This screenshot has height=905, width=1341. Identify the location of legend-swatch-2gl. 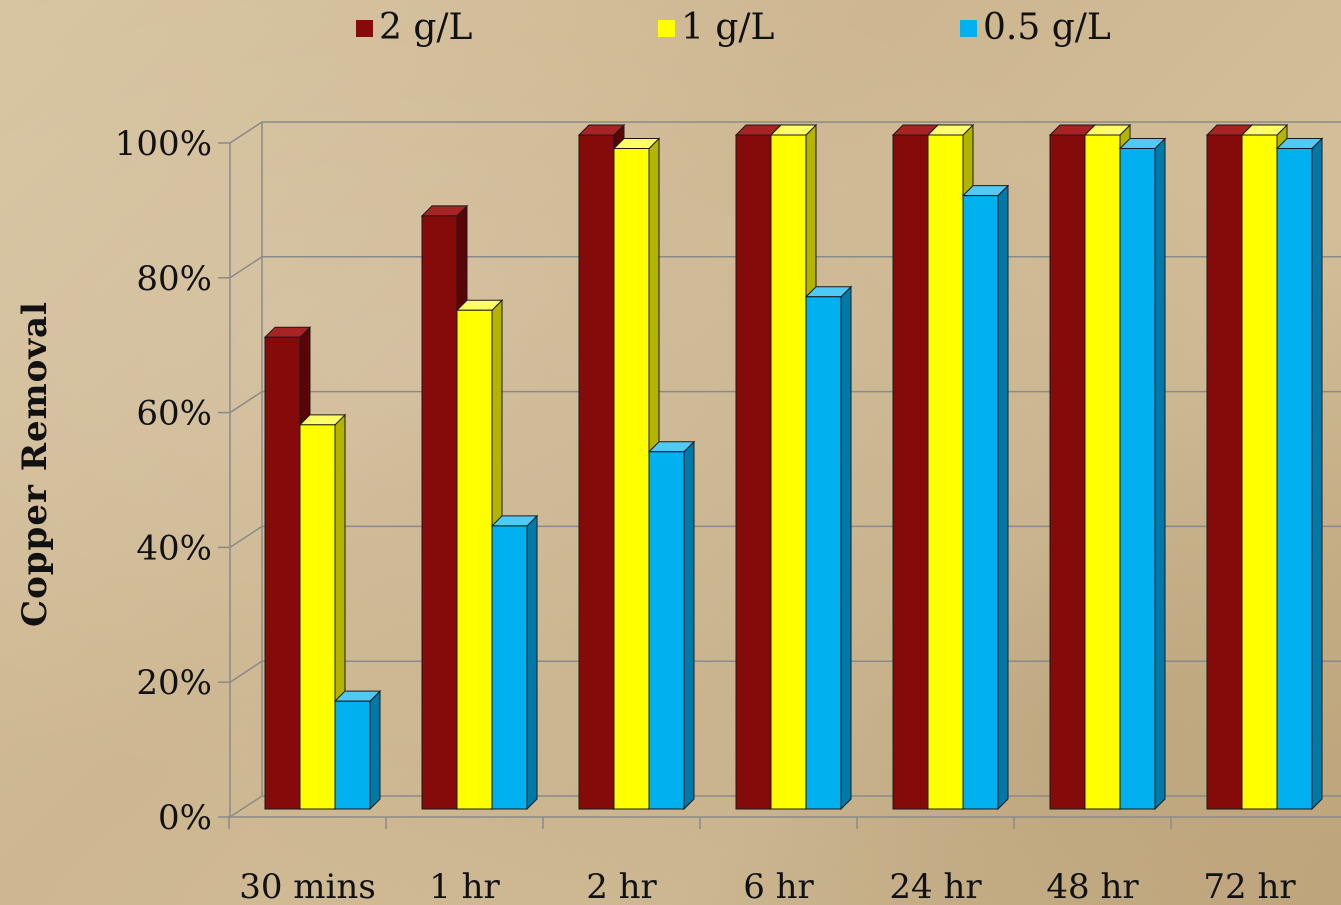
(364, 28).